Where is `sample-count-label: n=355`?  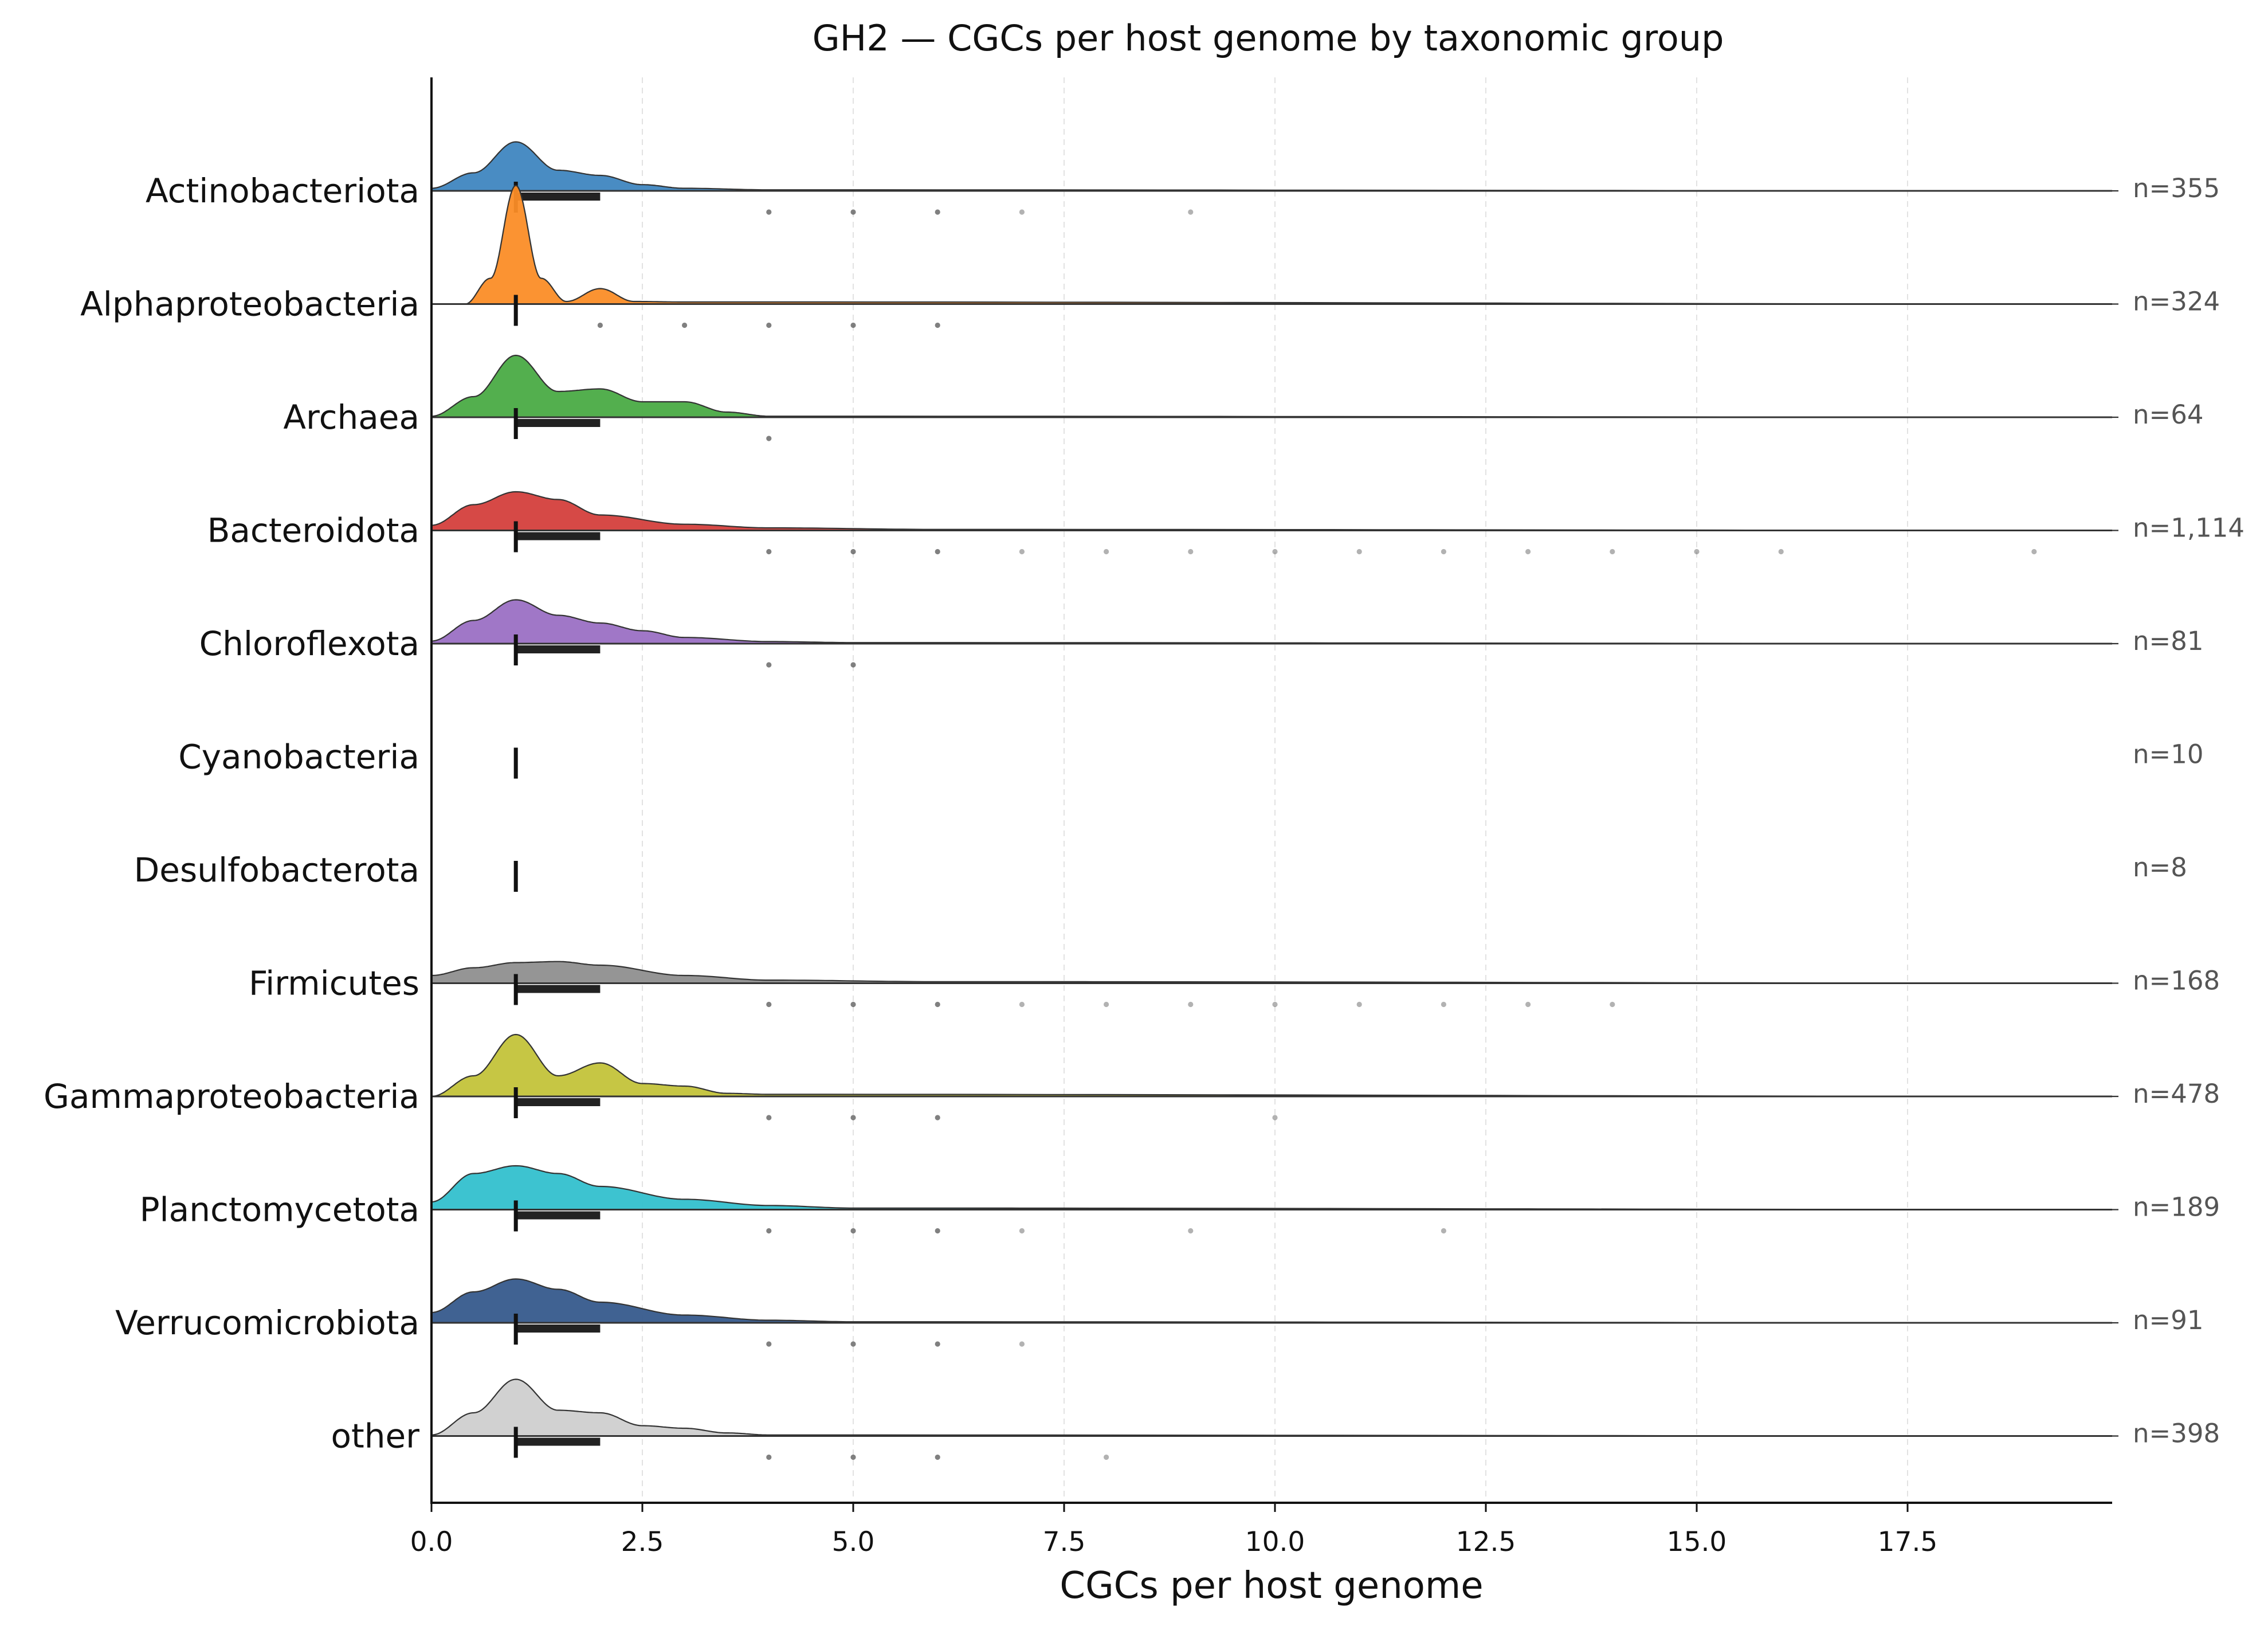 sample-count-label: n=355 is located at coordinates (2176, 188).